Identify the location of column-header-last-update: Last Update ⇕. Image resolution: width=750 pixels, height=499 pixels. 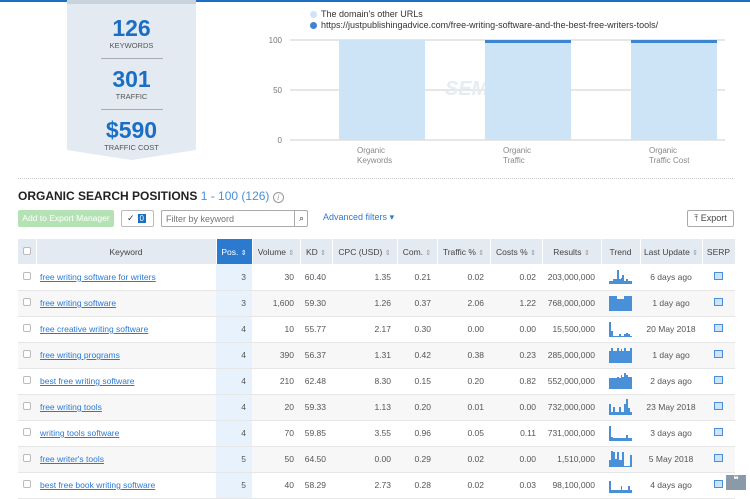
(671, 251).